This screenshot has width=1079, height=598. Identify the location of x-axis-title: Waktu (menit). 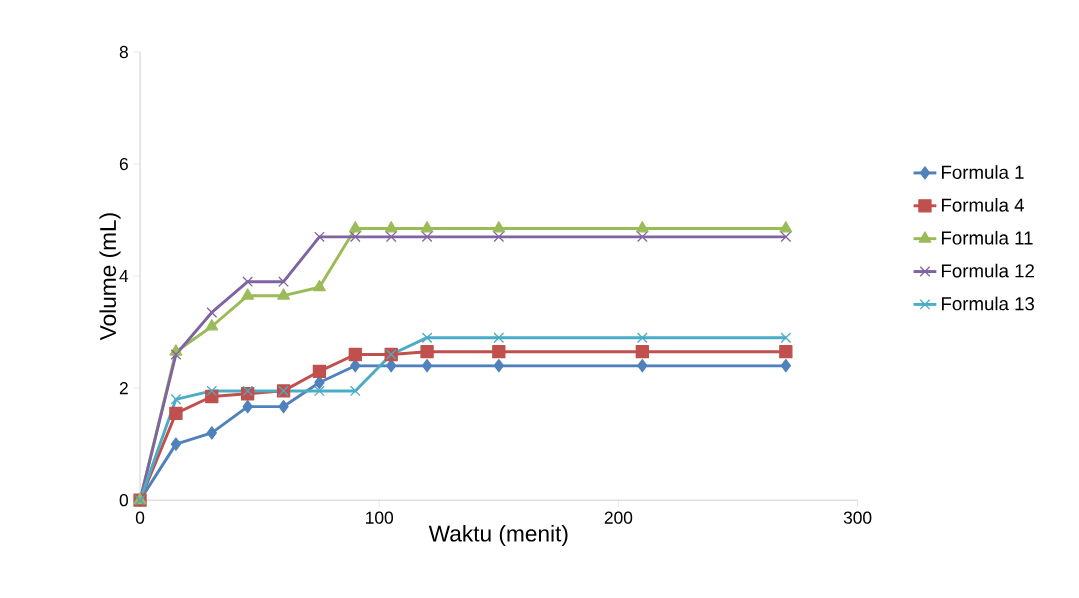
(498, 535).